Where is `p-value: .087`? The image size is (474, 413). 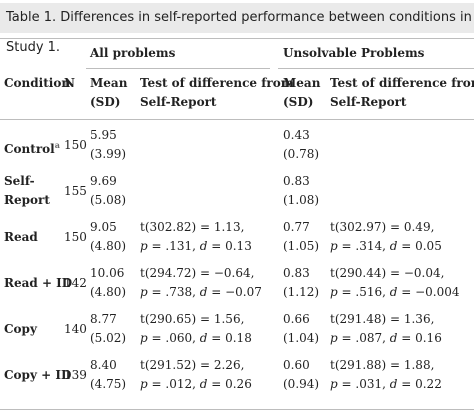 p-value: .087 is located at coordinates (369, 338).